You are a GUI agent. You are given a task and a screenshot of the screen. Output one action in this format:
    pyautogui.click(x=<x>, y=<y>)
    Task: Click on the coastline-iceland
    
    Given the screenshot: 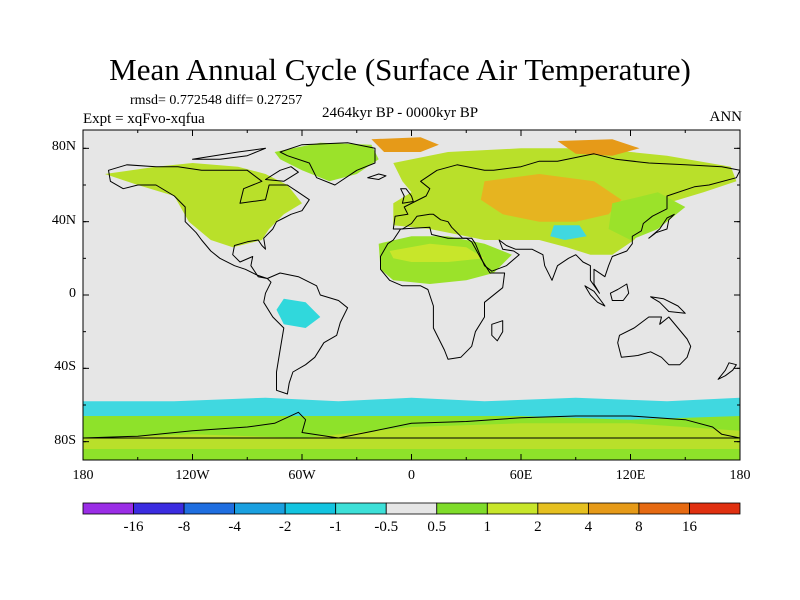 What is the action you would take?
    pyautogui.click(x=377, y=176)
    